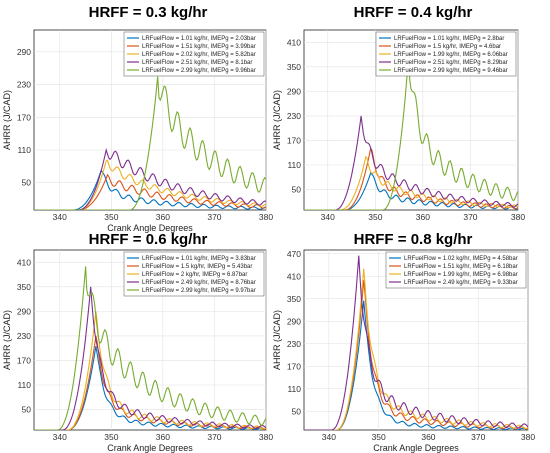 The width and height of the screenshot is (550, 453). I want to click on legend-entry: LRFuelFlow = 2.99 kg/hr, IMEPg = 9.46bar, so click(451, 71).